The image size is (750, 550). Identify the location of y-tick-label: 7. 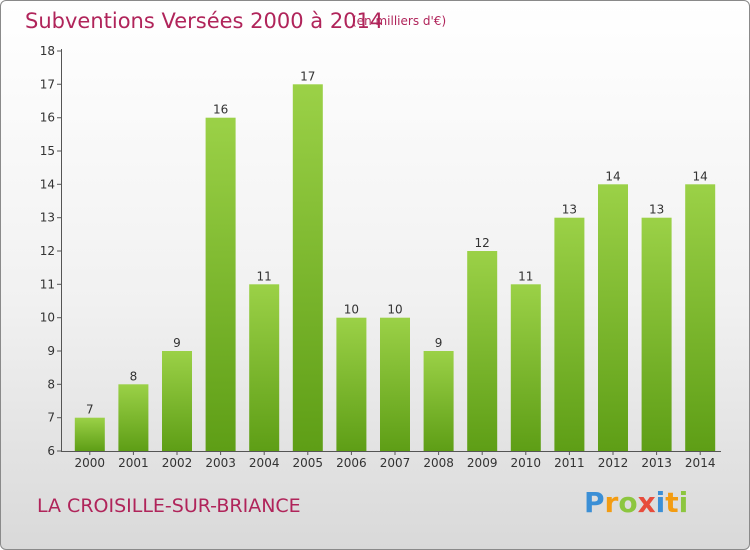
(51, 418).